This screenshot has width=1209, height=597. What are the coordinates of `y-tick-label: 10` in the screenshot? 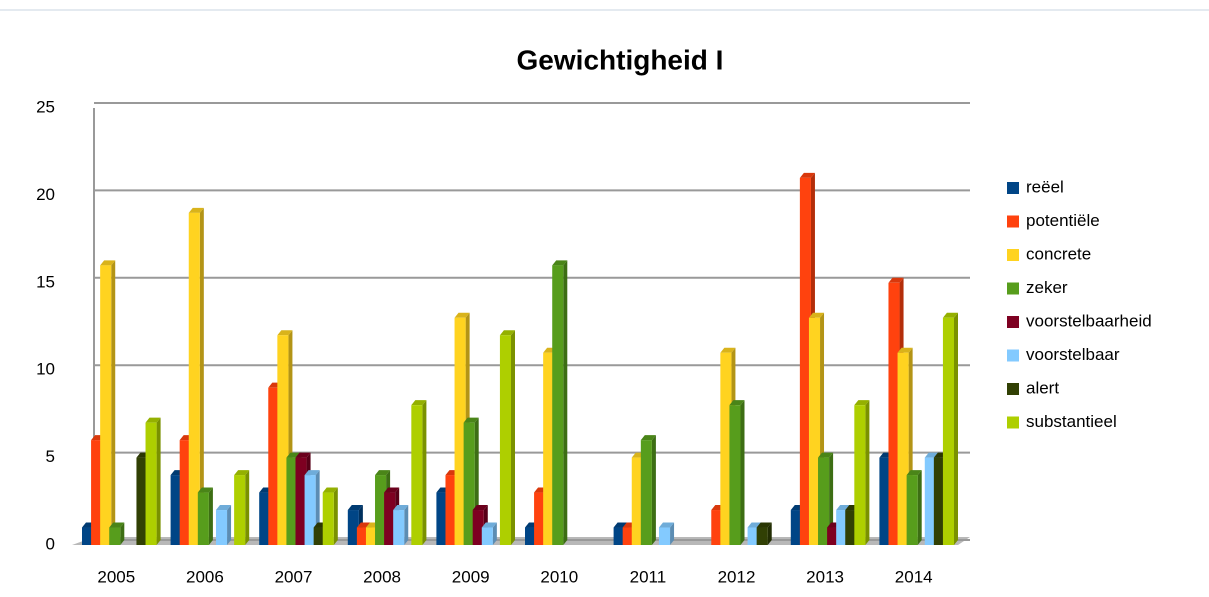 It's located at (45, 369).